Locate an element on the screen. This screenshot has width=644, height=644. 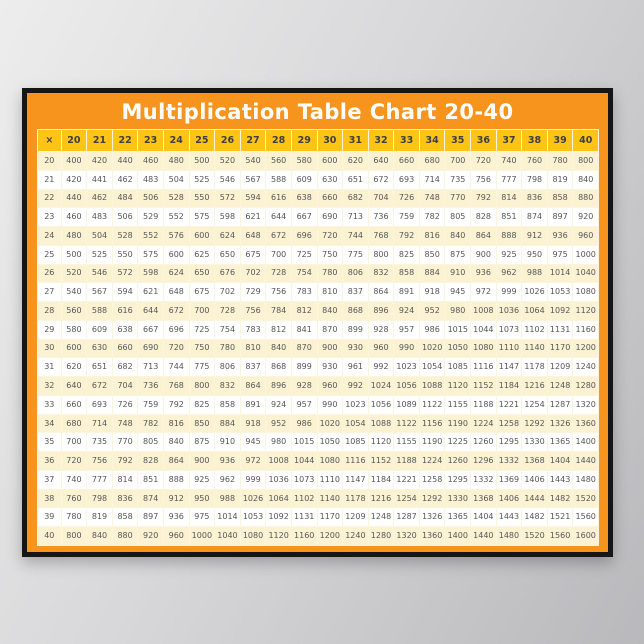
column-header-cell: 33 is located at coordinates (406, 140).